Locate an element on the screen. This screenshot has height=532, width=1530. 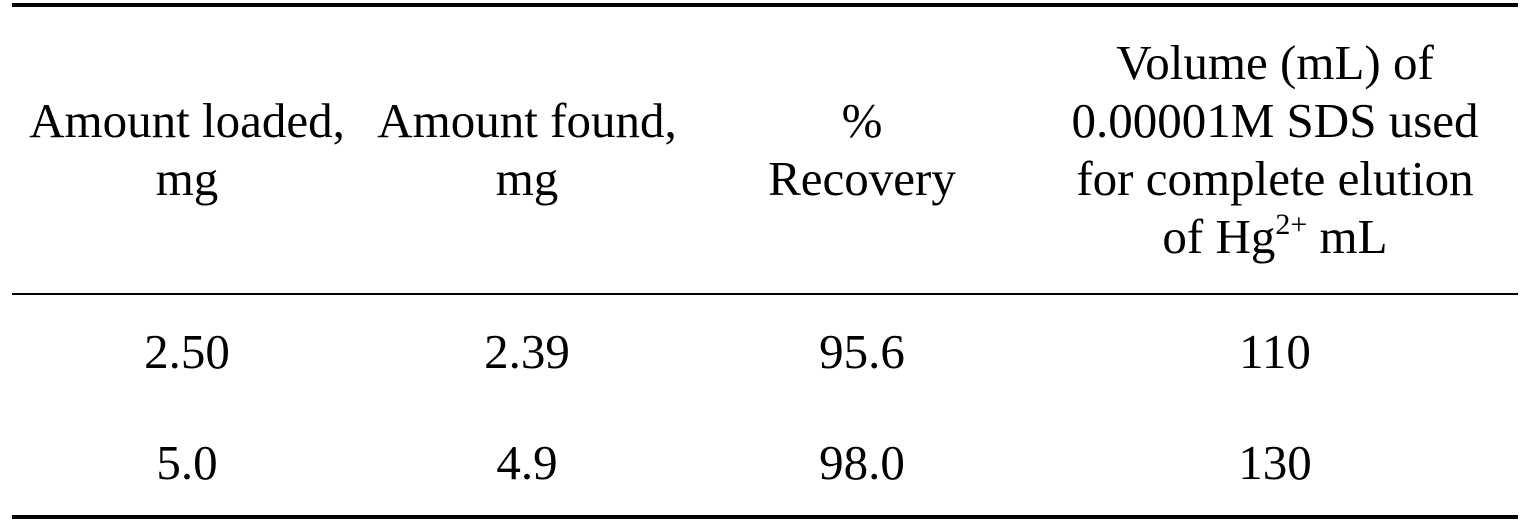
table-bottom-rule is located at coordinates (765, 517).